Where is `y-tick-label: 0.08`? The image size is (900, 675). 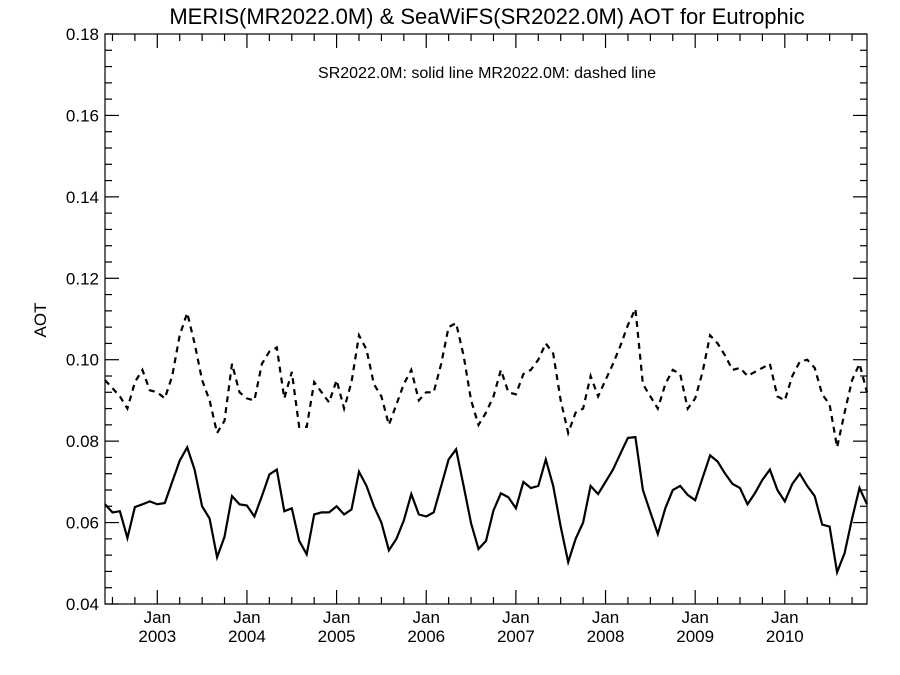 y-tick-label: 0.08 is located at coordinates (82, 441).